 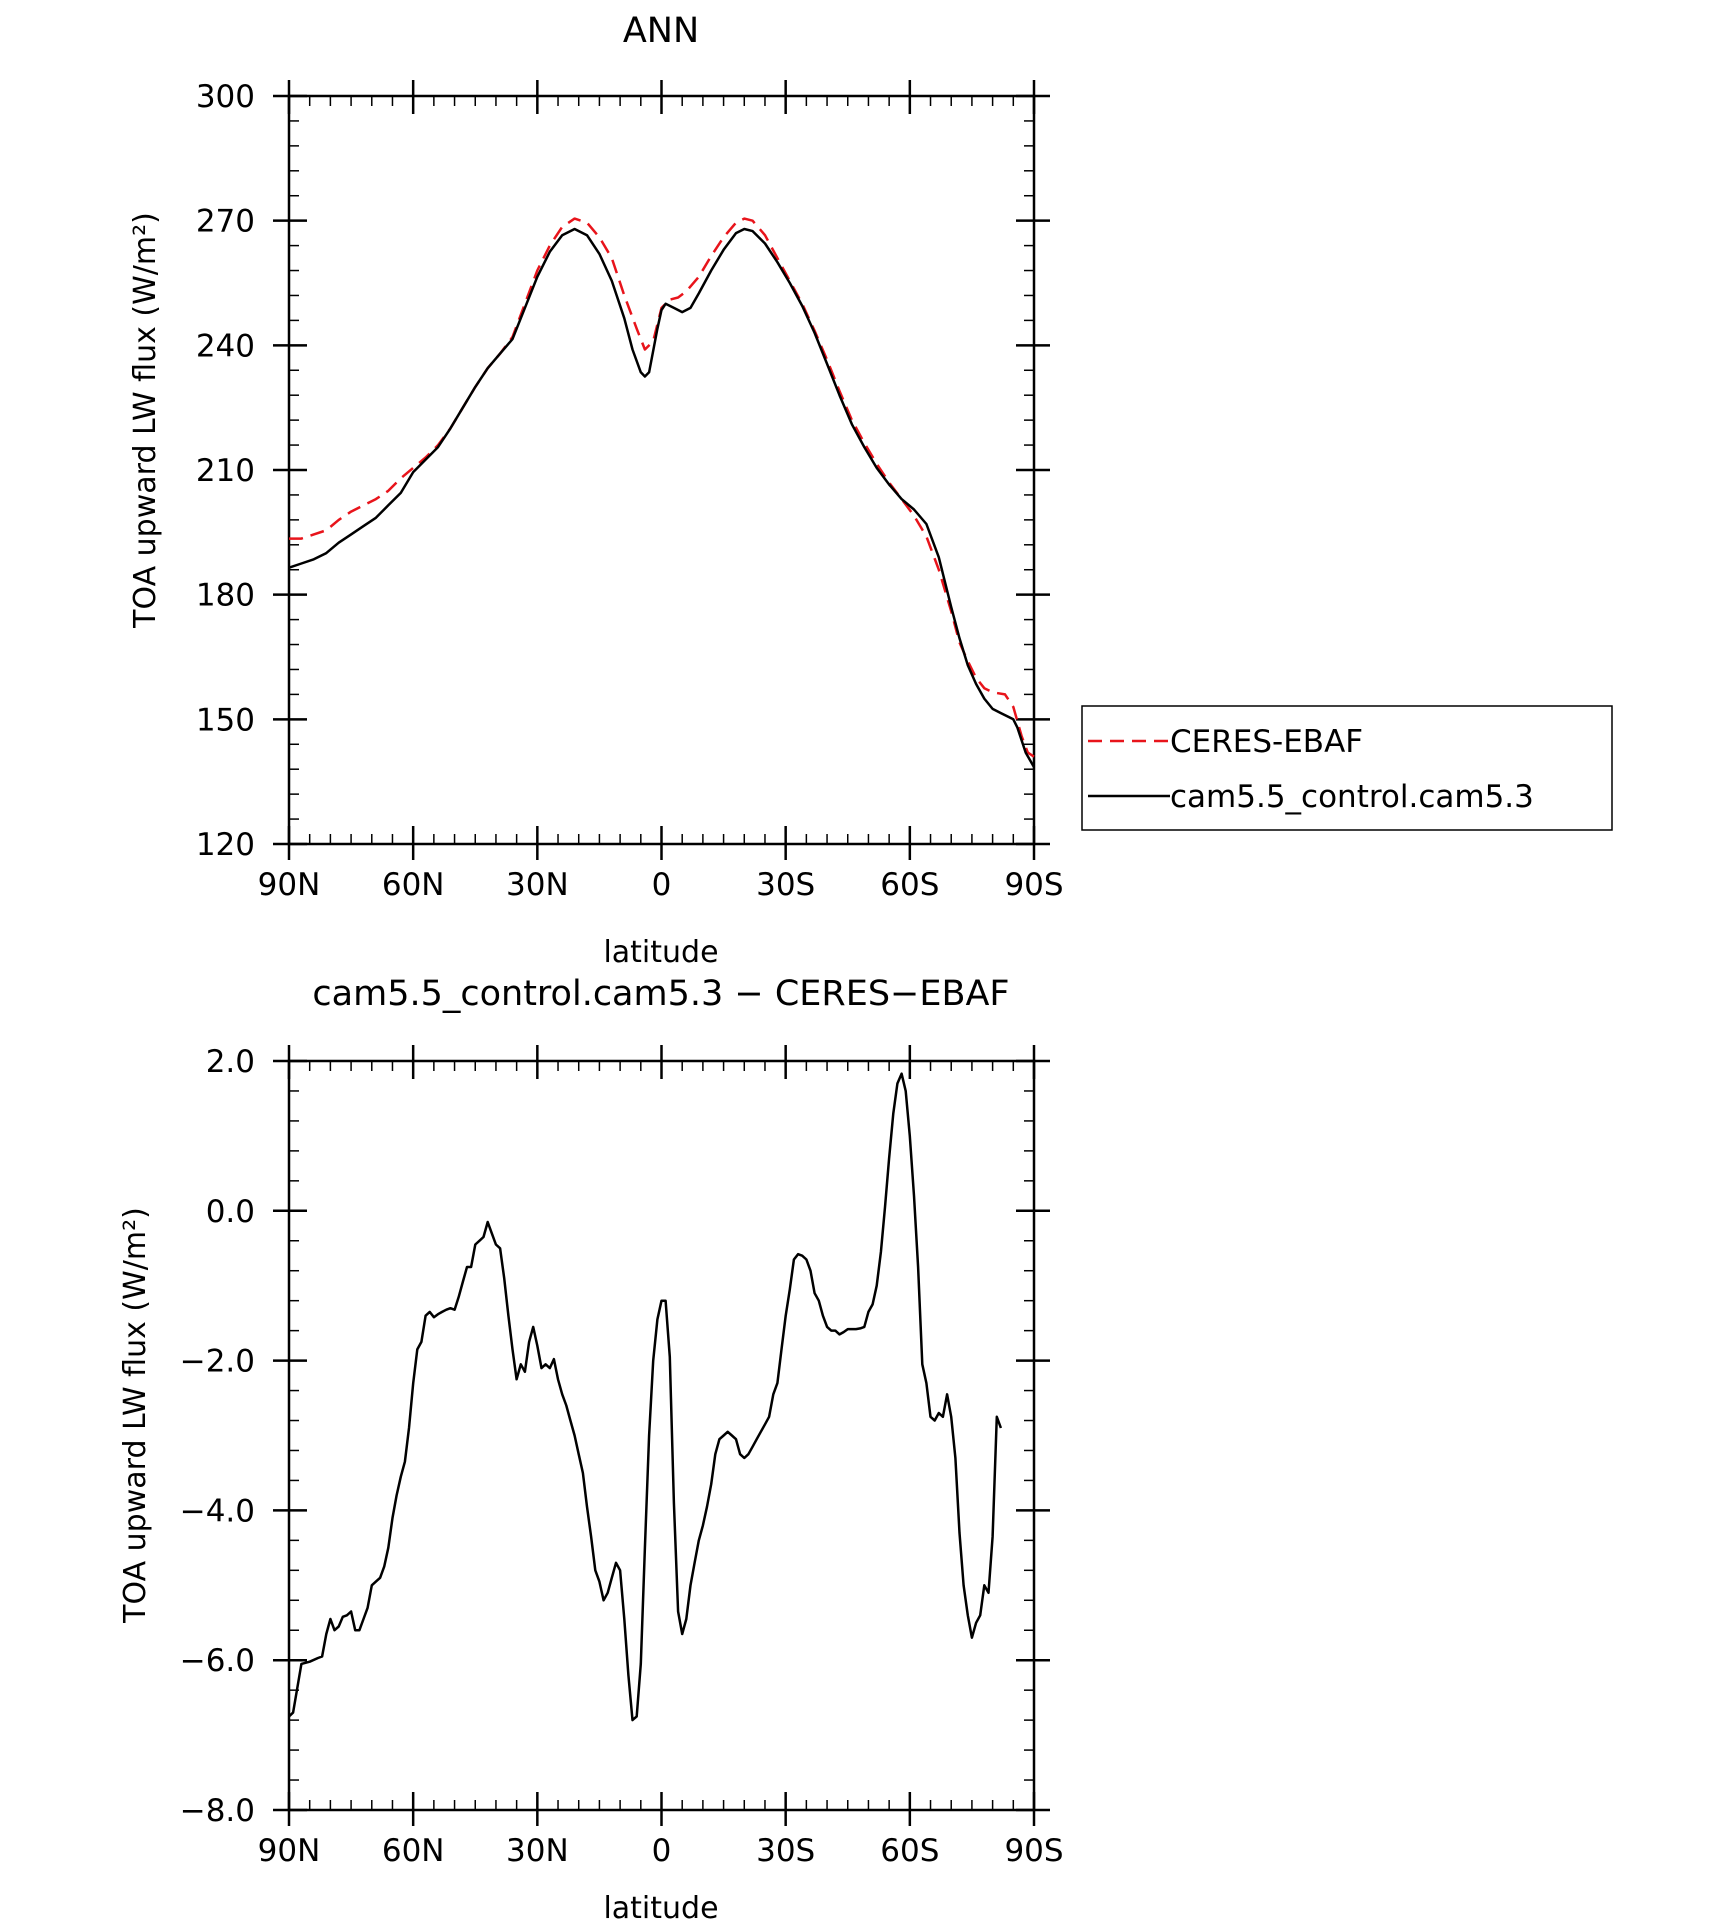 I want to click on legend-label-ceres-ebaf: CERES-EBAF, so click(x=1266, y=742).